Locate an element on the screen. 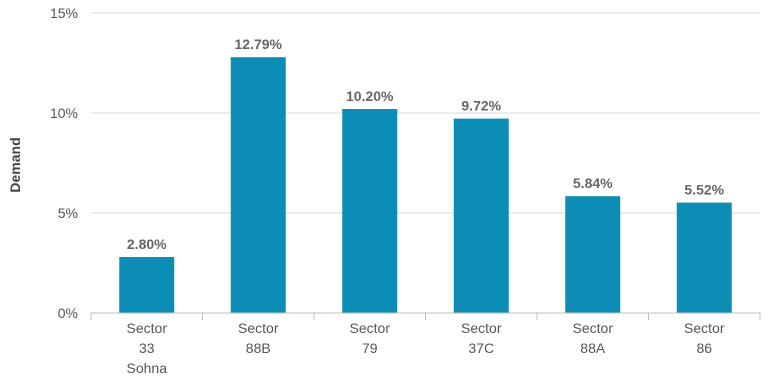  x-axis is located at coordinates (425, 316).